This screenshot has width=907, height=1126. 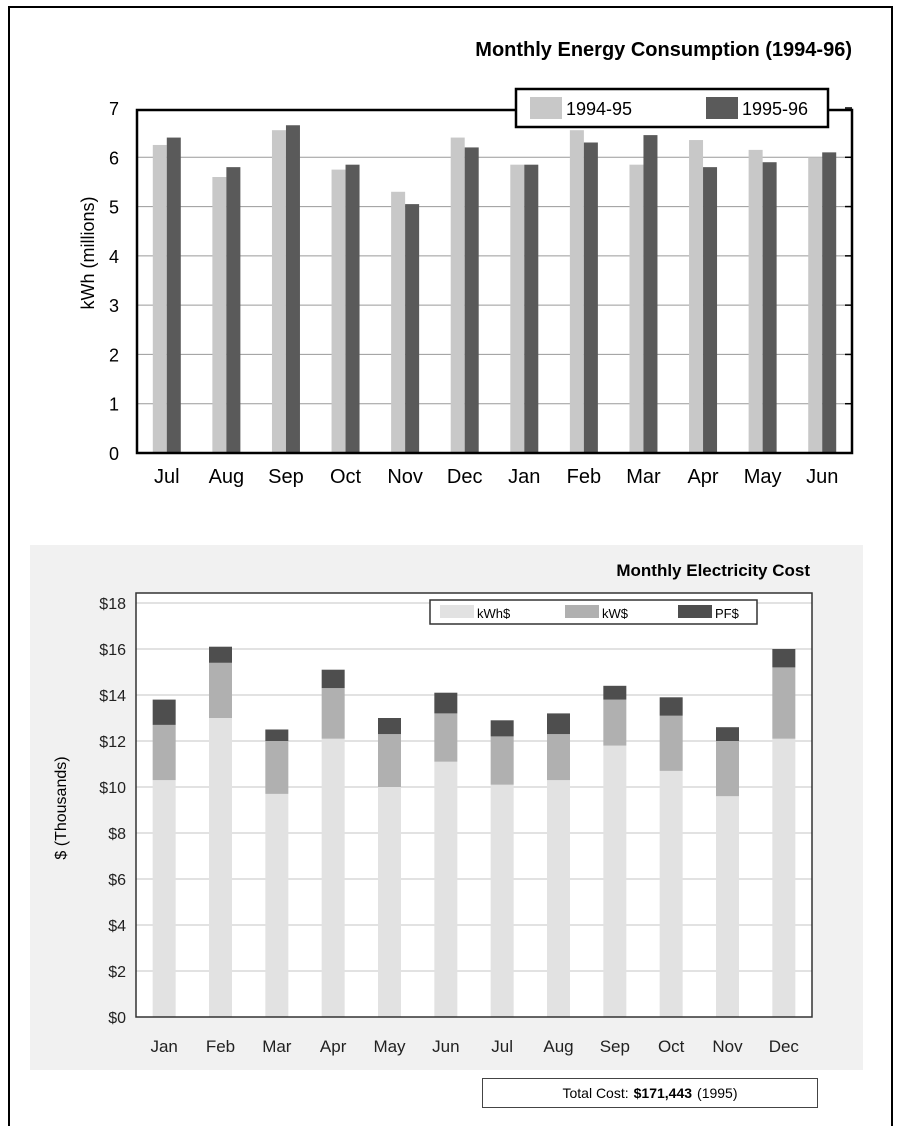 I want to click on bar-1994-95-Mar, so click(x=636, y=308).